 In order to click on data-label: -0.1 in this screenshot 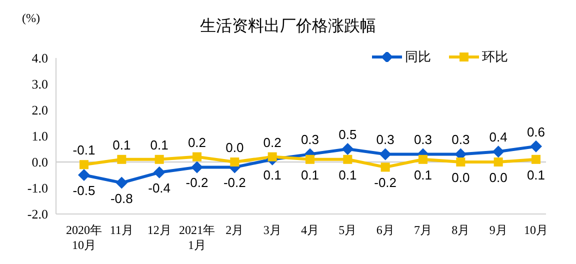, I will do `click(84, 150)`.